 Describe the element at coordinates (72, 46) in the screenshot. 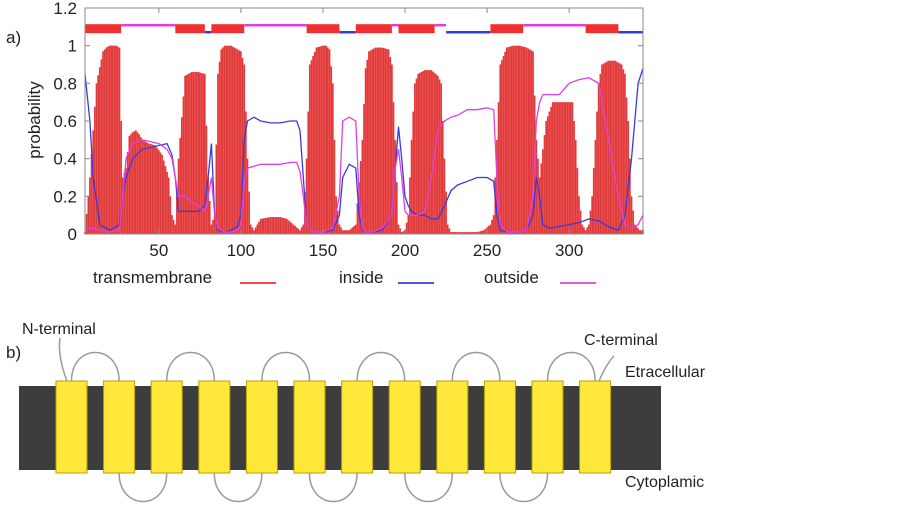

I see `y-tick-label-5: 1` at that location.